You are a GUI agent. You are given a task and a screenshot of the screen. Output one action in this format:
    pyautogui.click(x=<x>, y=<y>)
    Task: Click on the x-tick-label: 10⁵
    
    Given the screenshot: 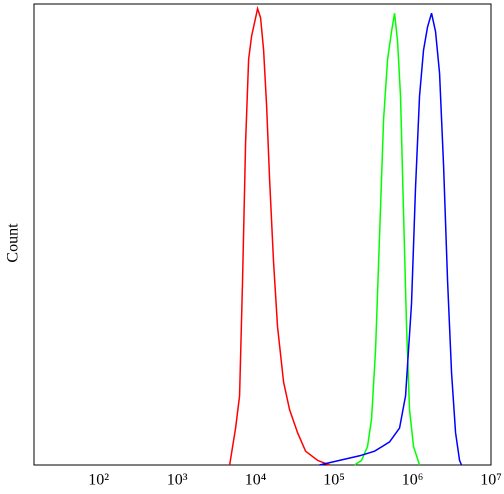 What is the action you would take?
    pyautogui.click(x=334, y=480)
    